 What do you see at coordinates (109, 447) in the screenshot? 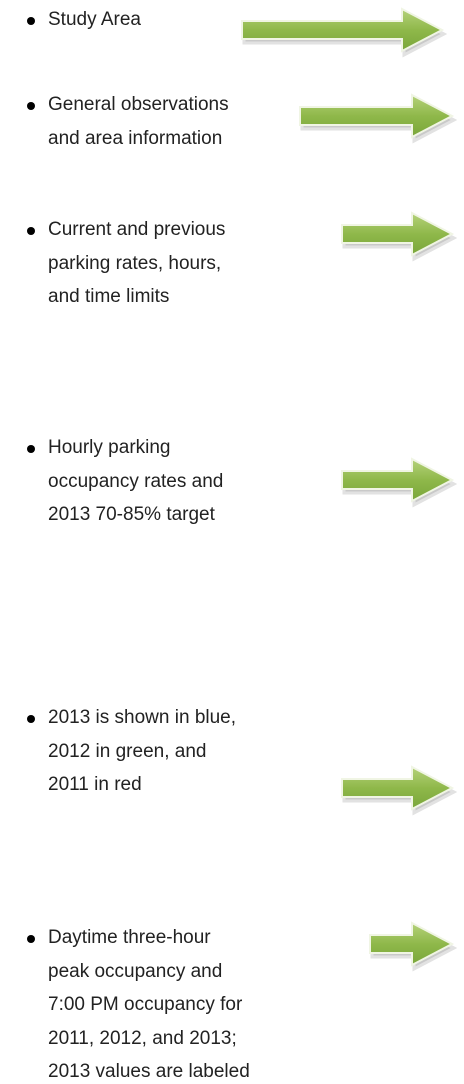
I see `bullet-text: Hourly parking` at bounding box center [109, 447].